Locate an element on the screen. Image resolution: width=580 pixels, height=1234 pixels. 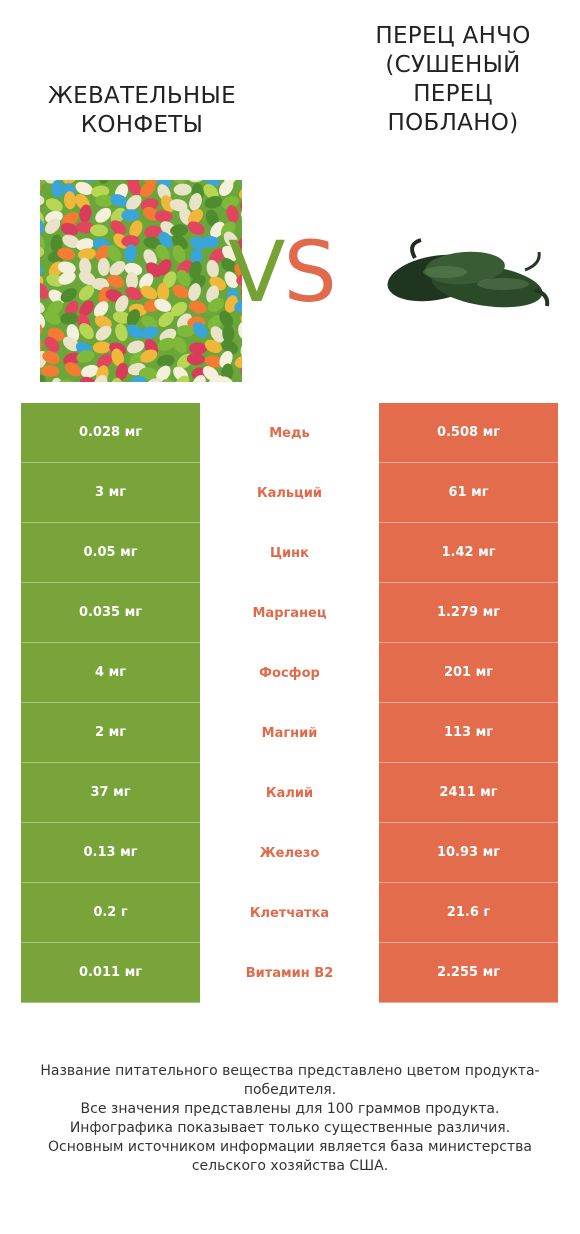
nutrient-name: Магний is located at coordinates (289, 733).